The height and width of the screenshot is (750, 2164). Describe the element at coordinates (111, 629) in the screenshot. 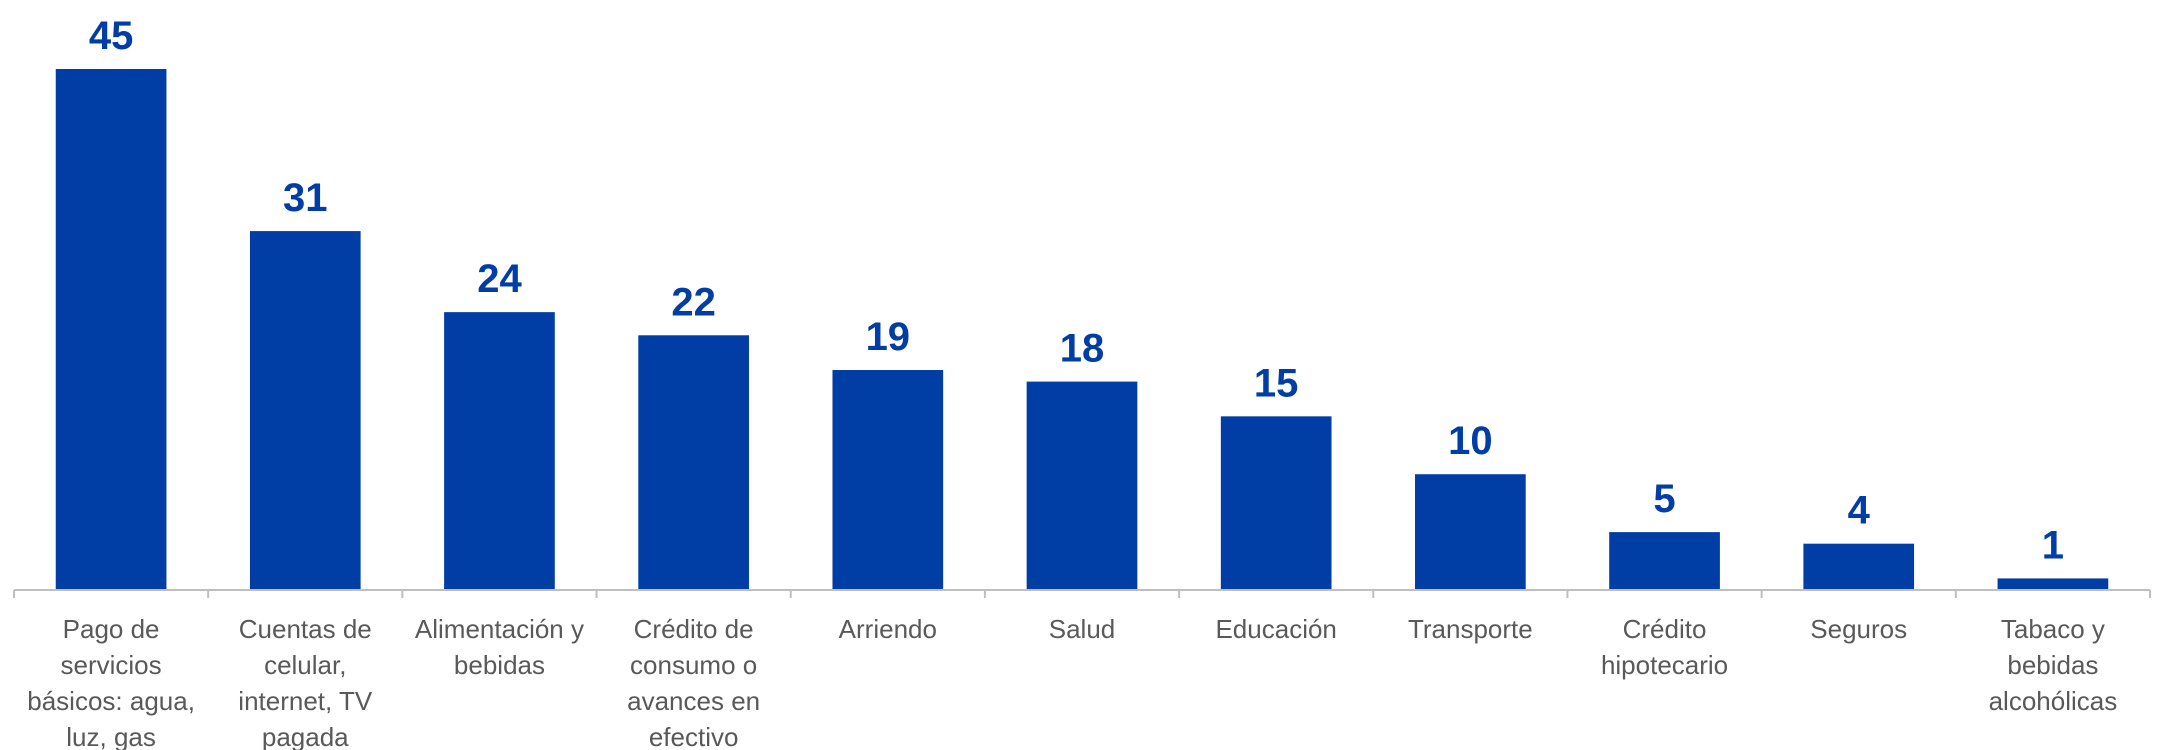

I see `category-label-line: Pago de` at that location.